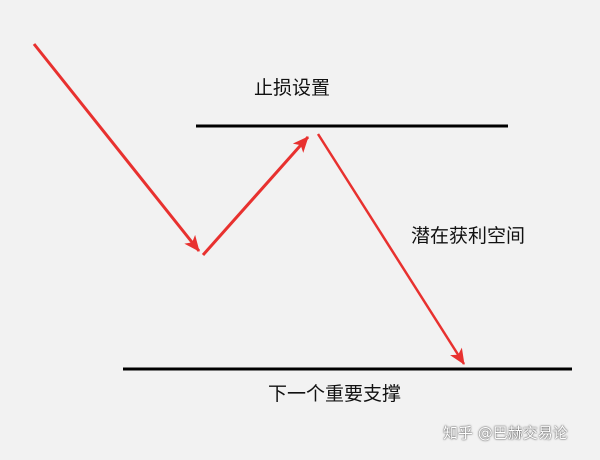  I want to click on support-label: 下一个重要支撑, so click(335, 394).